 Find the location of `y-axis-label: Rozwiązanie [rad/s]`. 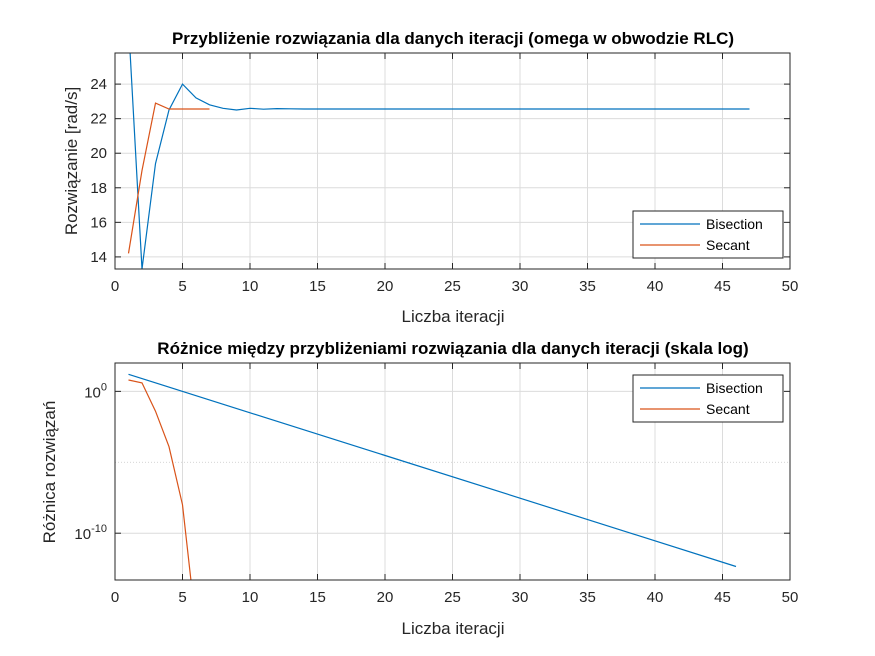

y-axis-label: Rozwiązanie [rad/s] is located at coordinates (71, 161).